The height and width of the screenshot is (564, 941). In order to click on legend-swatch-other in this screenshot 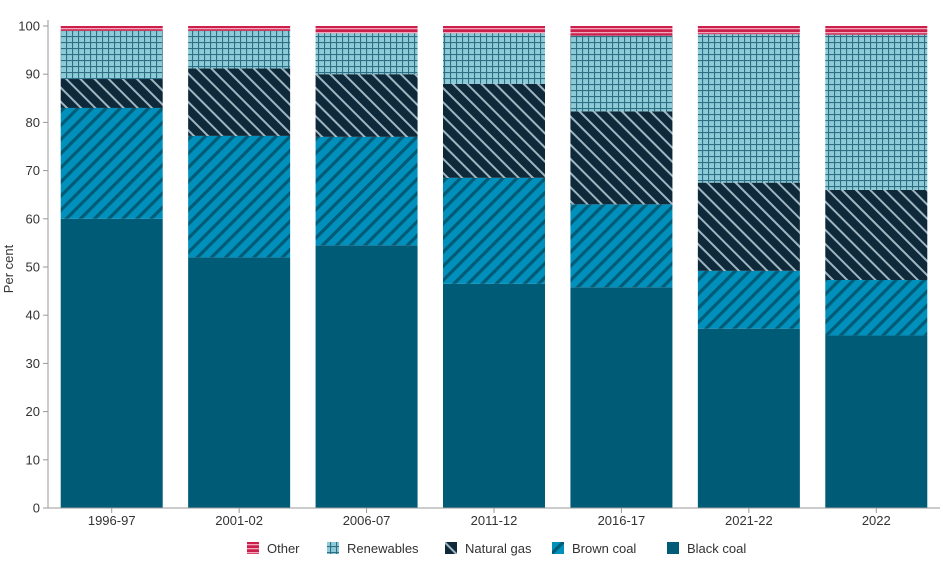, I will do `click(253, 548)`.